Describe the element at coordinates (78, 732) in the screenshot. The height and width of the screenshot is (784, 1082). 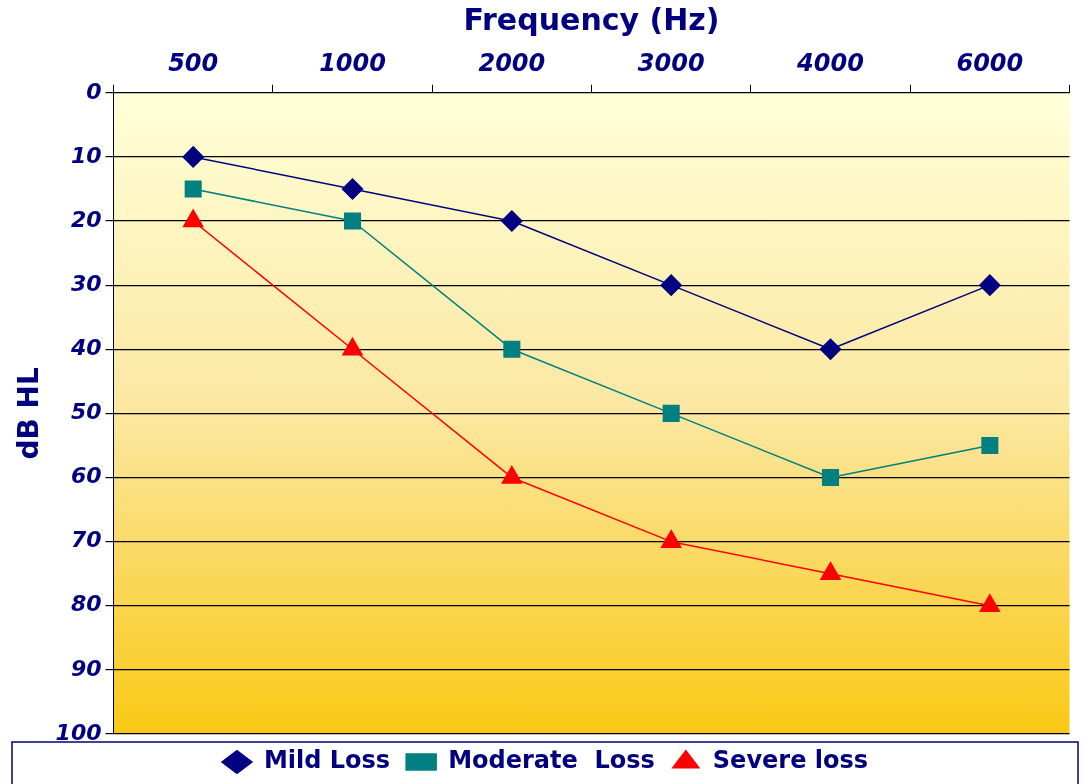
I see `y-tick-label: 100` at that location.